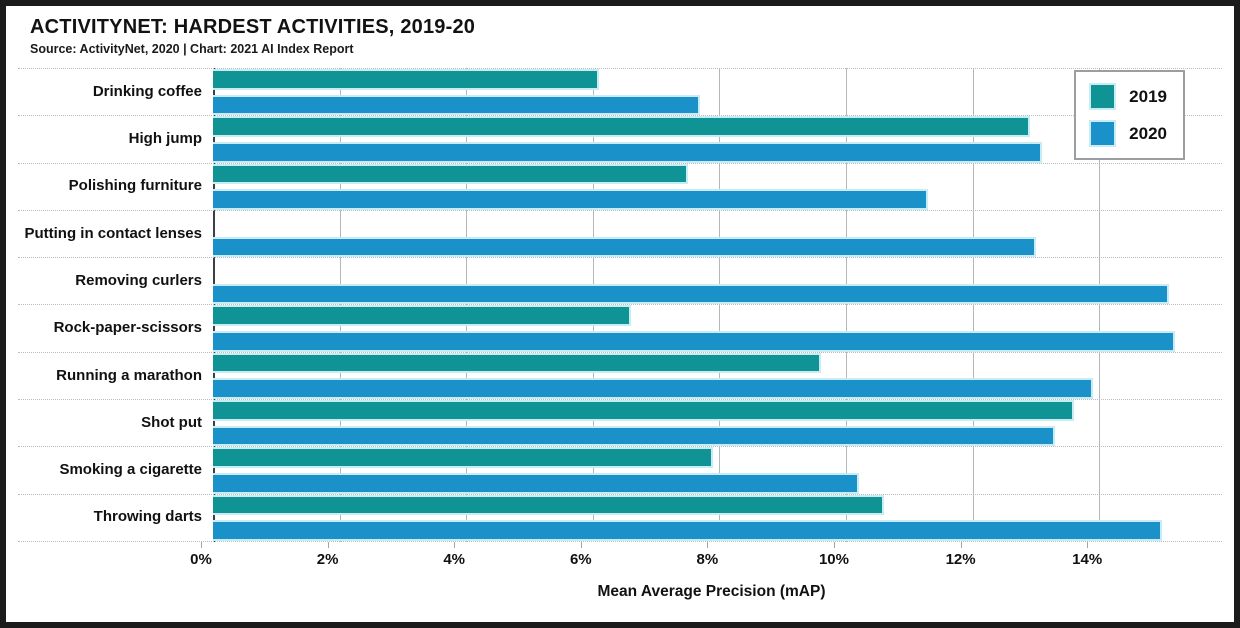 This screenshot has width=1240, height=628. Describe the element at coordinates (147, 517) in the screenshot. I see `category-label: Throwing darts` at that location.